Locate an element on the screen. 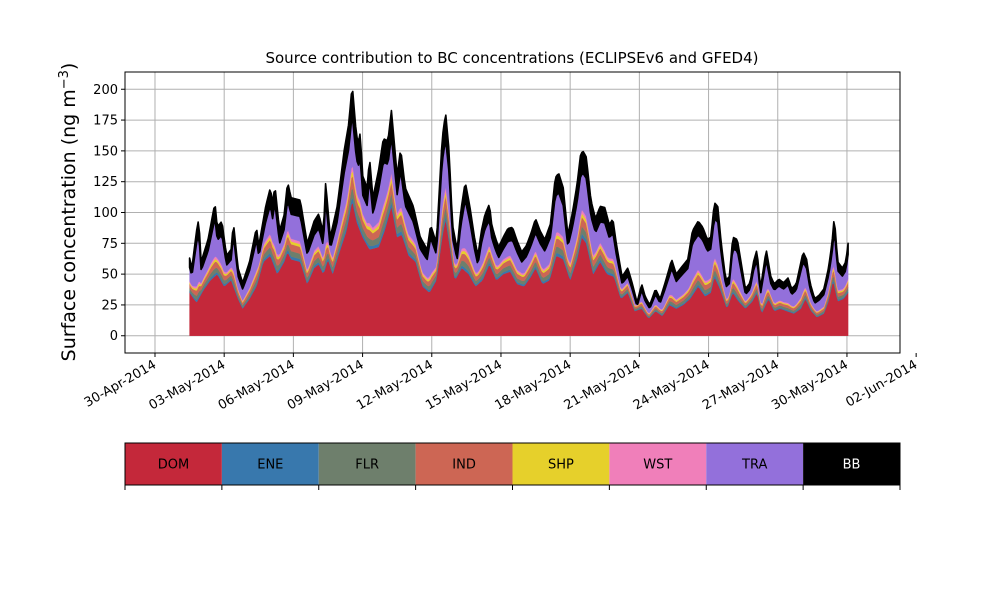 Image resolution: width=1000 pixels, height=600 pixels. legend-swatch-tra is located at coordinates (755, 464).